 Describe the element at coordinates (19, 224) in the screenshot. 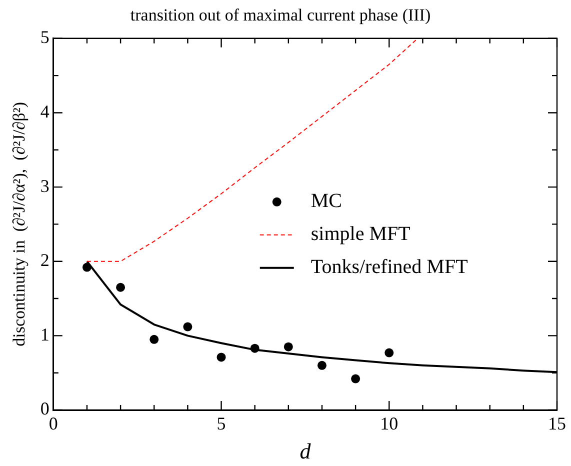

I see `y-axis-title: discontinuity in (∂²J/∂α²), (∂²J/∂β²)` at that location.